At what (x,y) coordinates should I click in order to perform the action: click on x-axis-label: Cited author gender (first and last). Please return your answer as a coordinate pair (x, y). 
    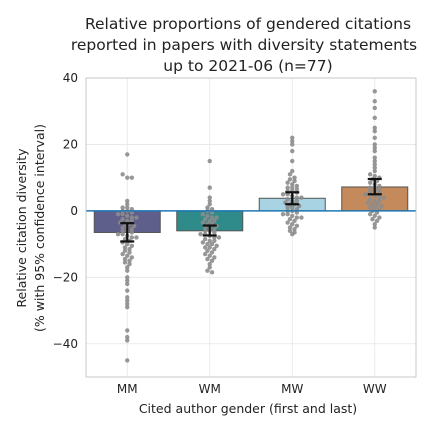
    Looking at the image, I should click on (248, 408).